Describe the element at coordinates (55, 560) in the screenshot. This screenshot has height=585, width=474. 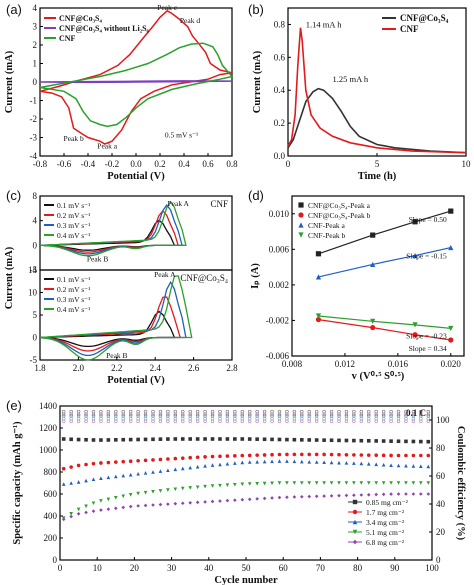
I see `e-y-tick-label: 0` at that location.